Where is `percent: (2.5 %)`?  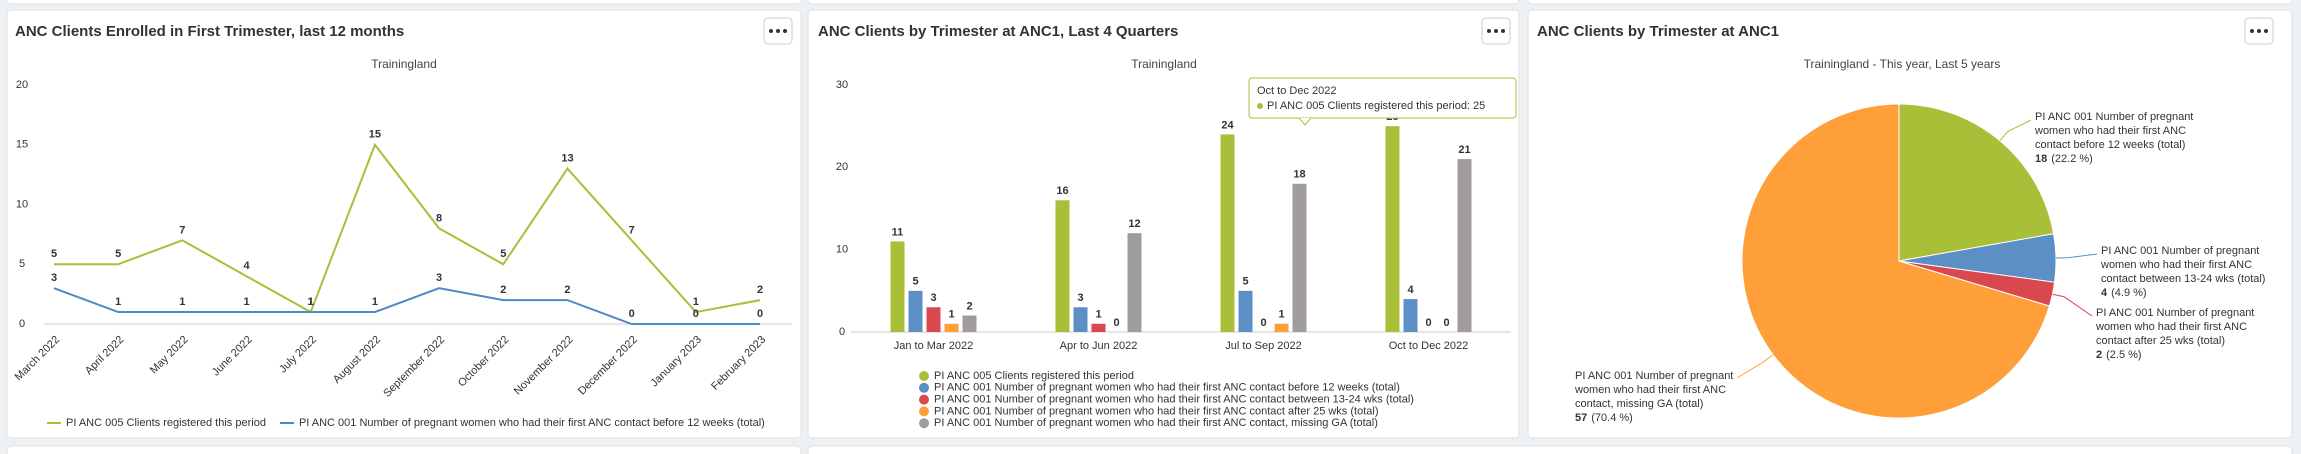
percent: (2.5 %) is located at coordinates (2123, 355).